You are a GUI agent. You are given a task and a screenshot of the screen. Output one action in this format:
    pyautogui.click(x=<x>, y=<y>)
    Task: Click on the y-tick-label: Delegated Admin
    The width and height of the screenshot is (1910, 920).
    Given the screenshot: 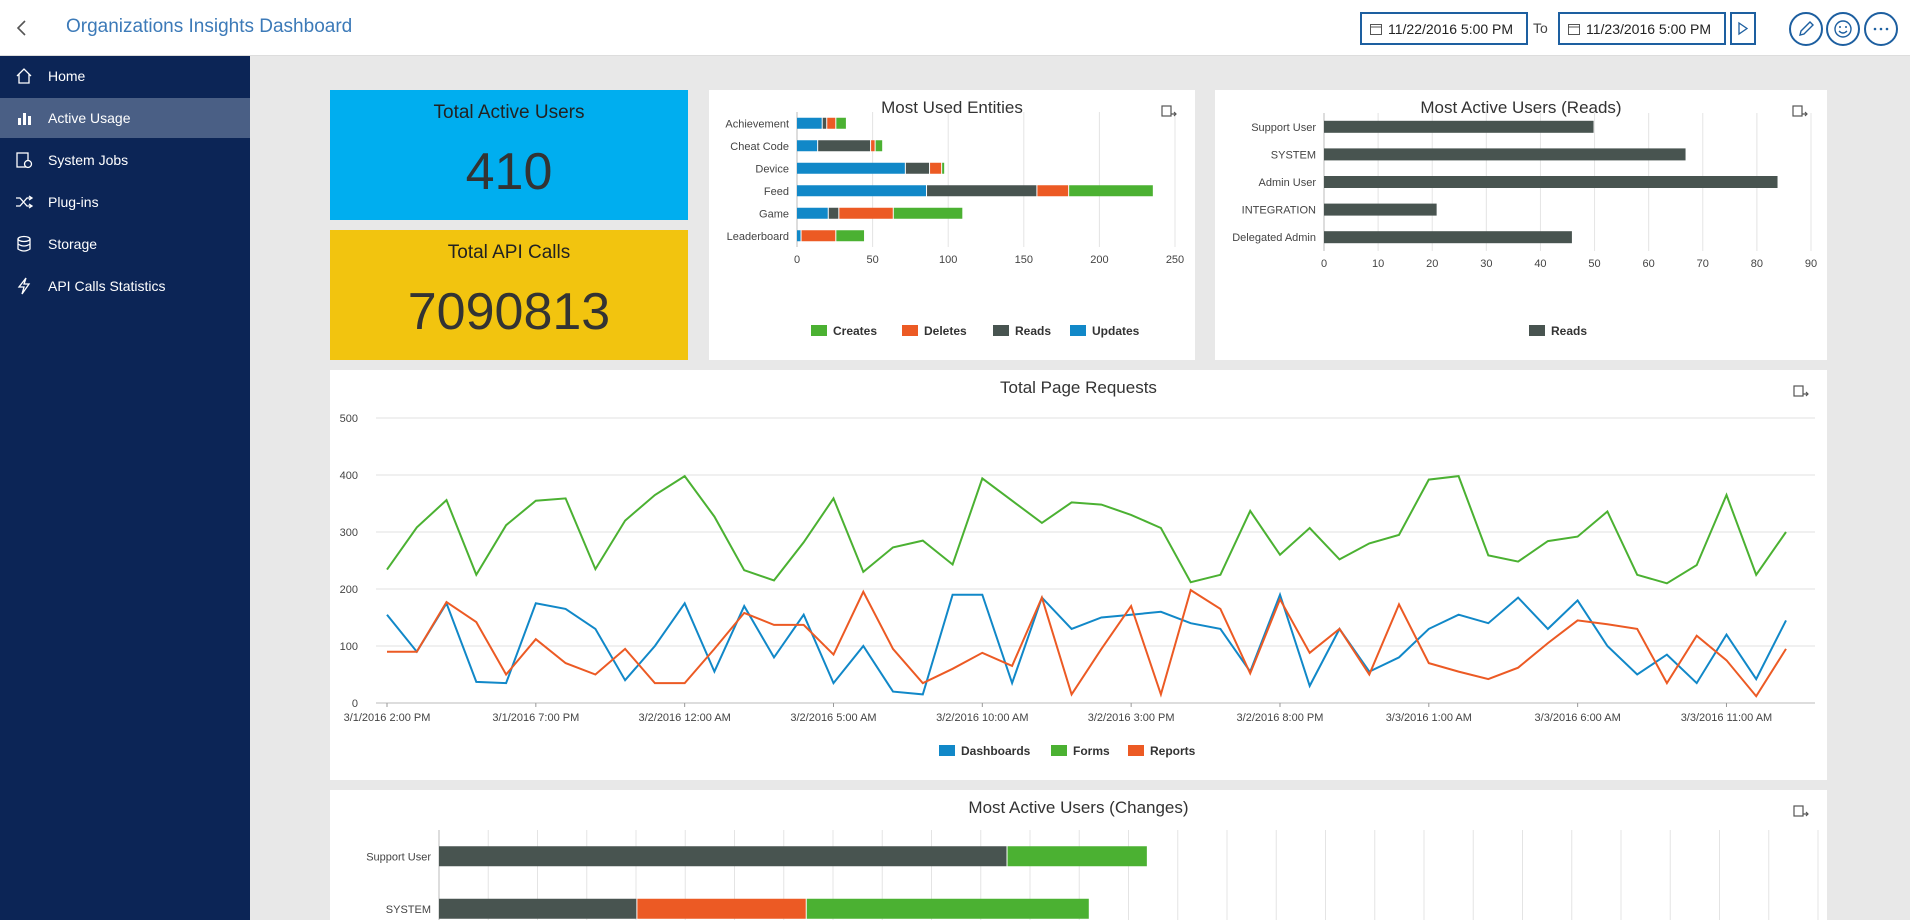 What is the action you would take?
    pyautogui.click(x=1274, y=238)
    